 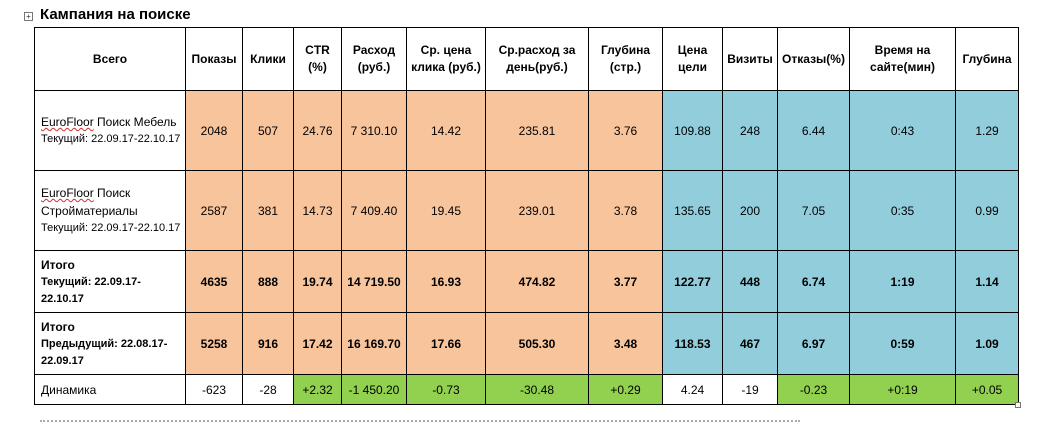 What do you see at coordinates (692, 281) in the screenshot?
I see `table-cell: 122.77` at bounding box center [692, 281].